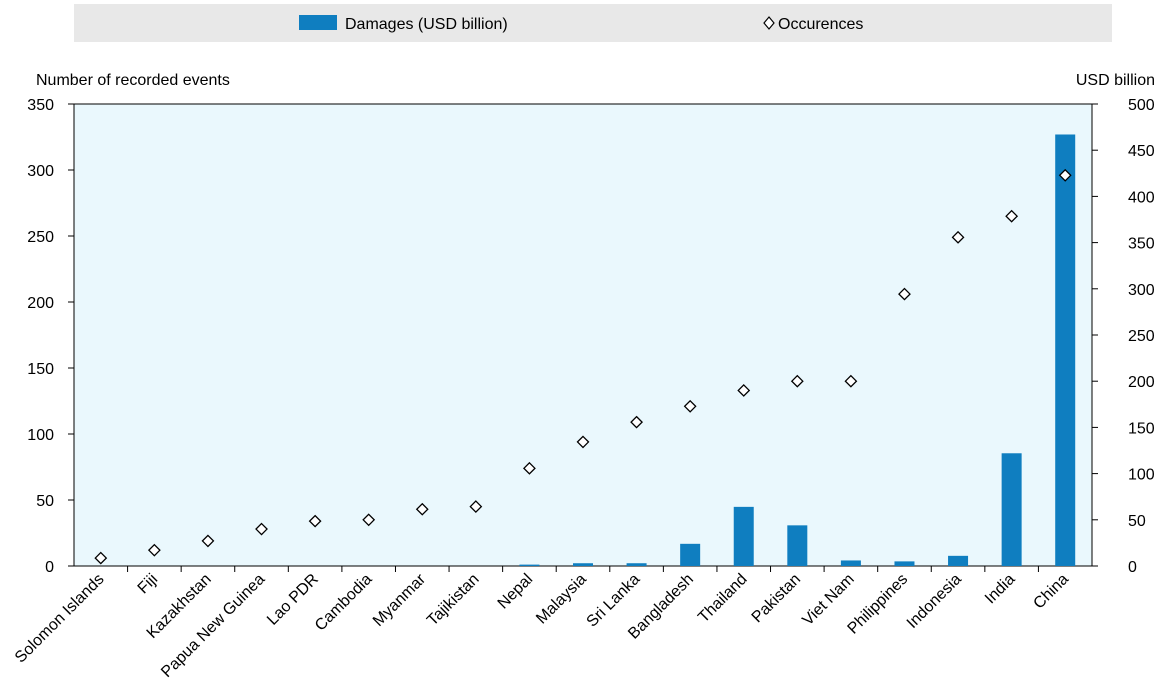  I want to click on x-axis-label: Myanmar, so click(400, 600).